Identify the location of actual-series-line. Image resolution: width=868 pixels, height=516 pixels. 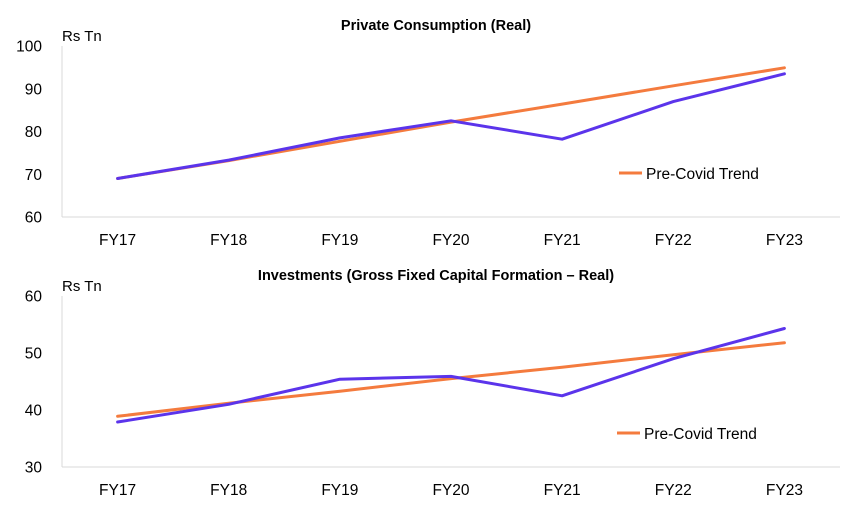
(451, 375).